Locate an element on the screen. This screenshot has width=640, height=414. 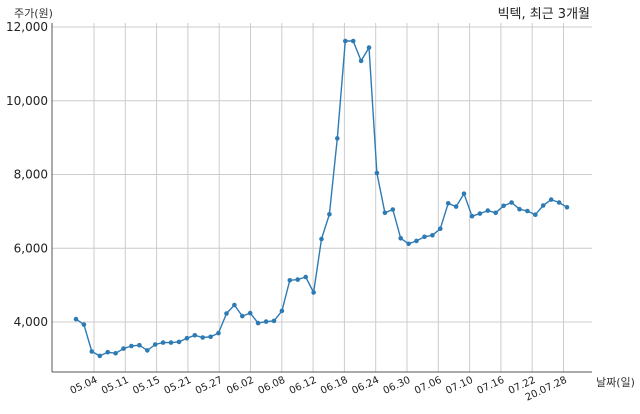
x-tick-label: 06.08 is located at coordinates (271, 386).